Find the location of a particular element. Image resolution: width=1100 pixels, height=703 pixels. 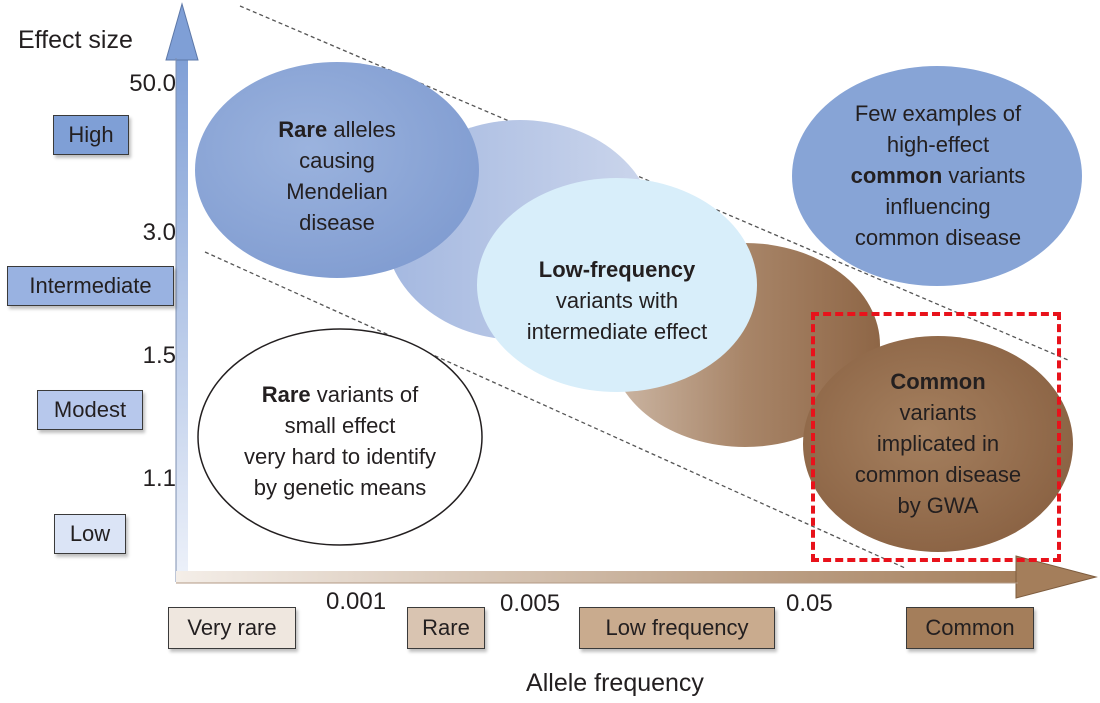

y-axis-title: Effect size is located at coordinates (75, 40).